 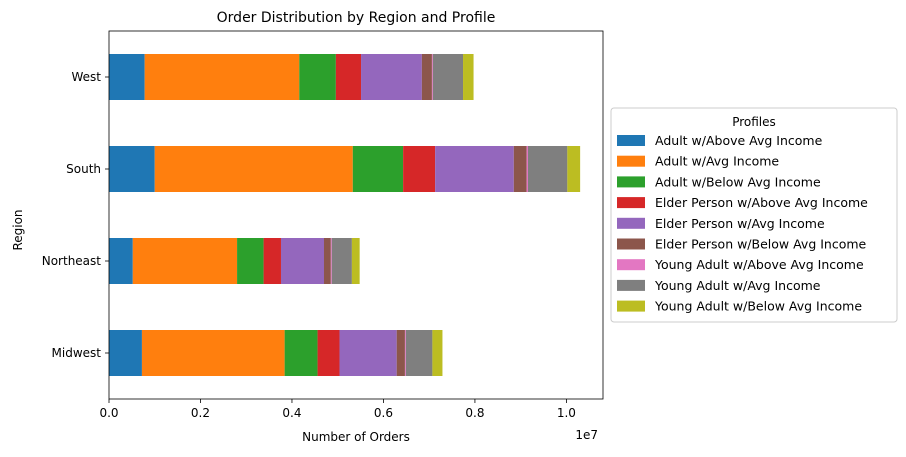 I want to click on legend-swatch-young-adult-w-below-avg-income, so click(x=631, y=306).